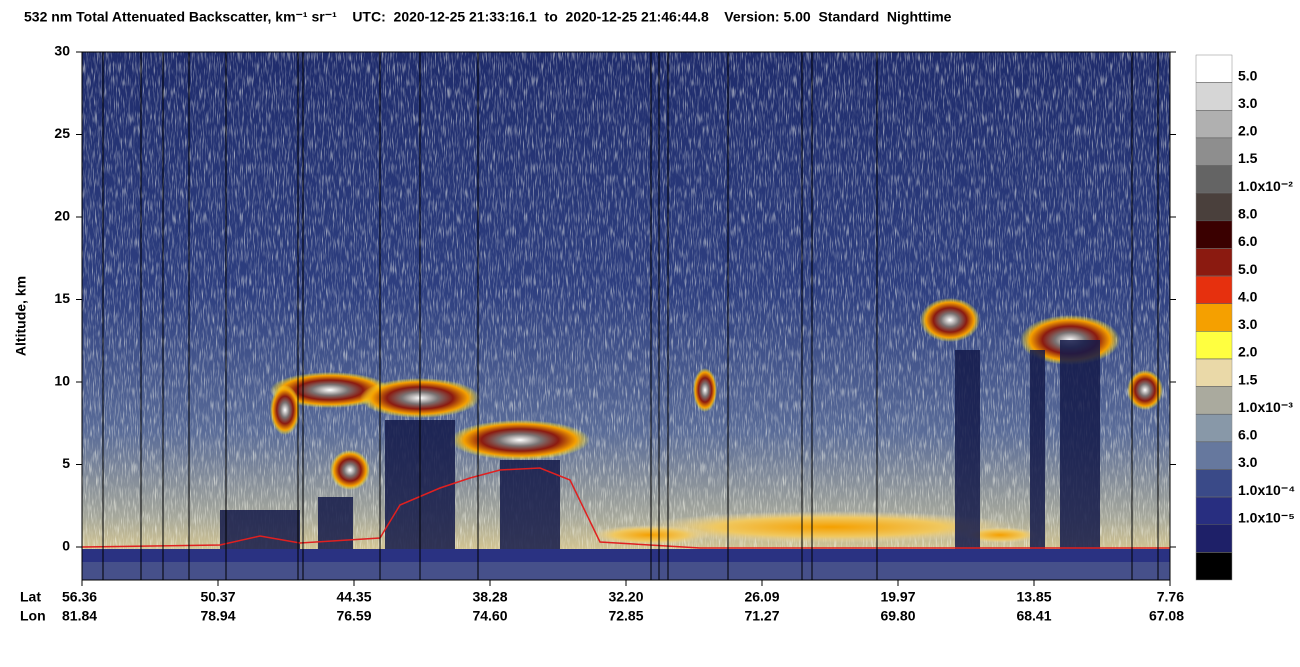 The width and height of the screenshot is (1300, 667). I want to click on lat-label: 19.97, so click(897, 597).